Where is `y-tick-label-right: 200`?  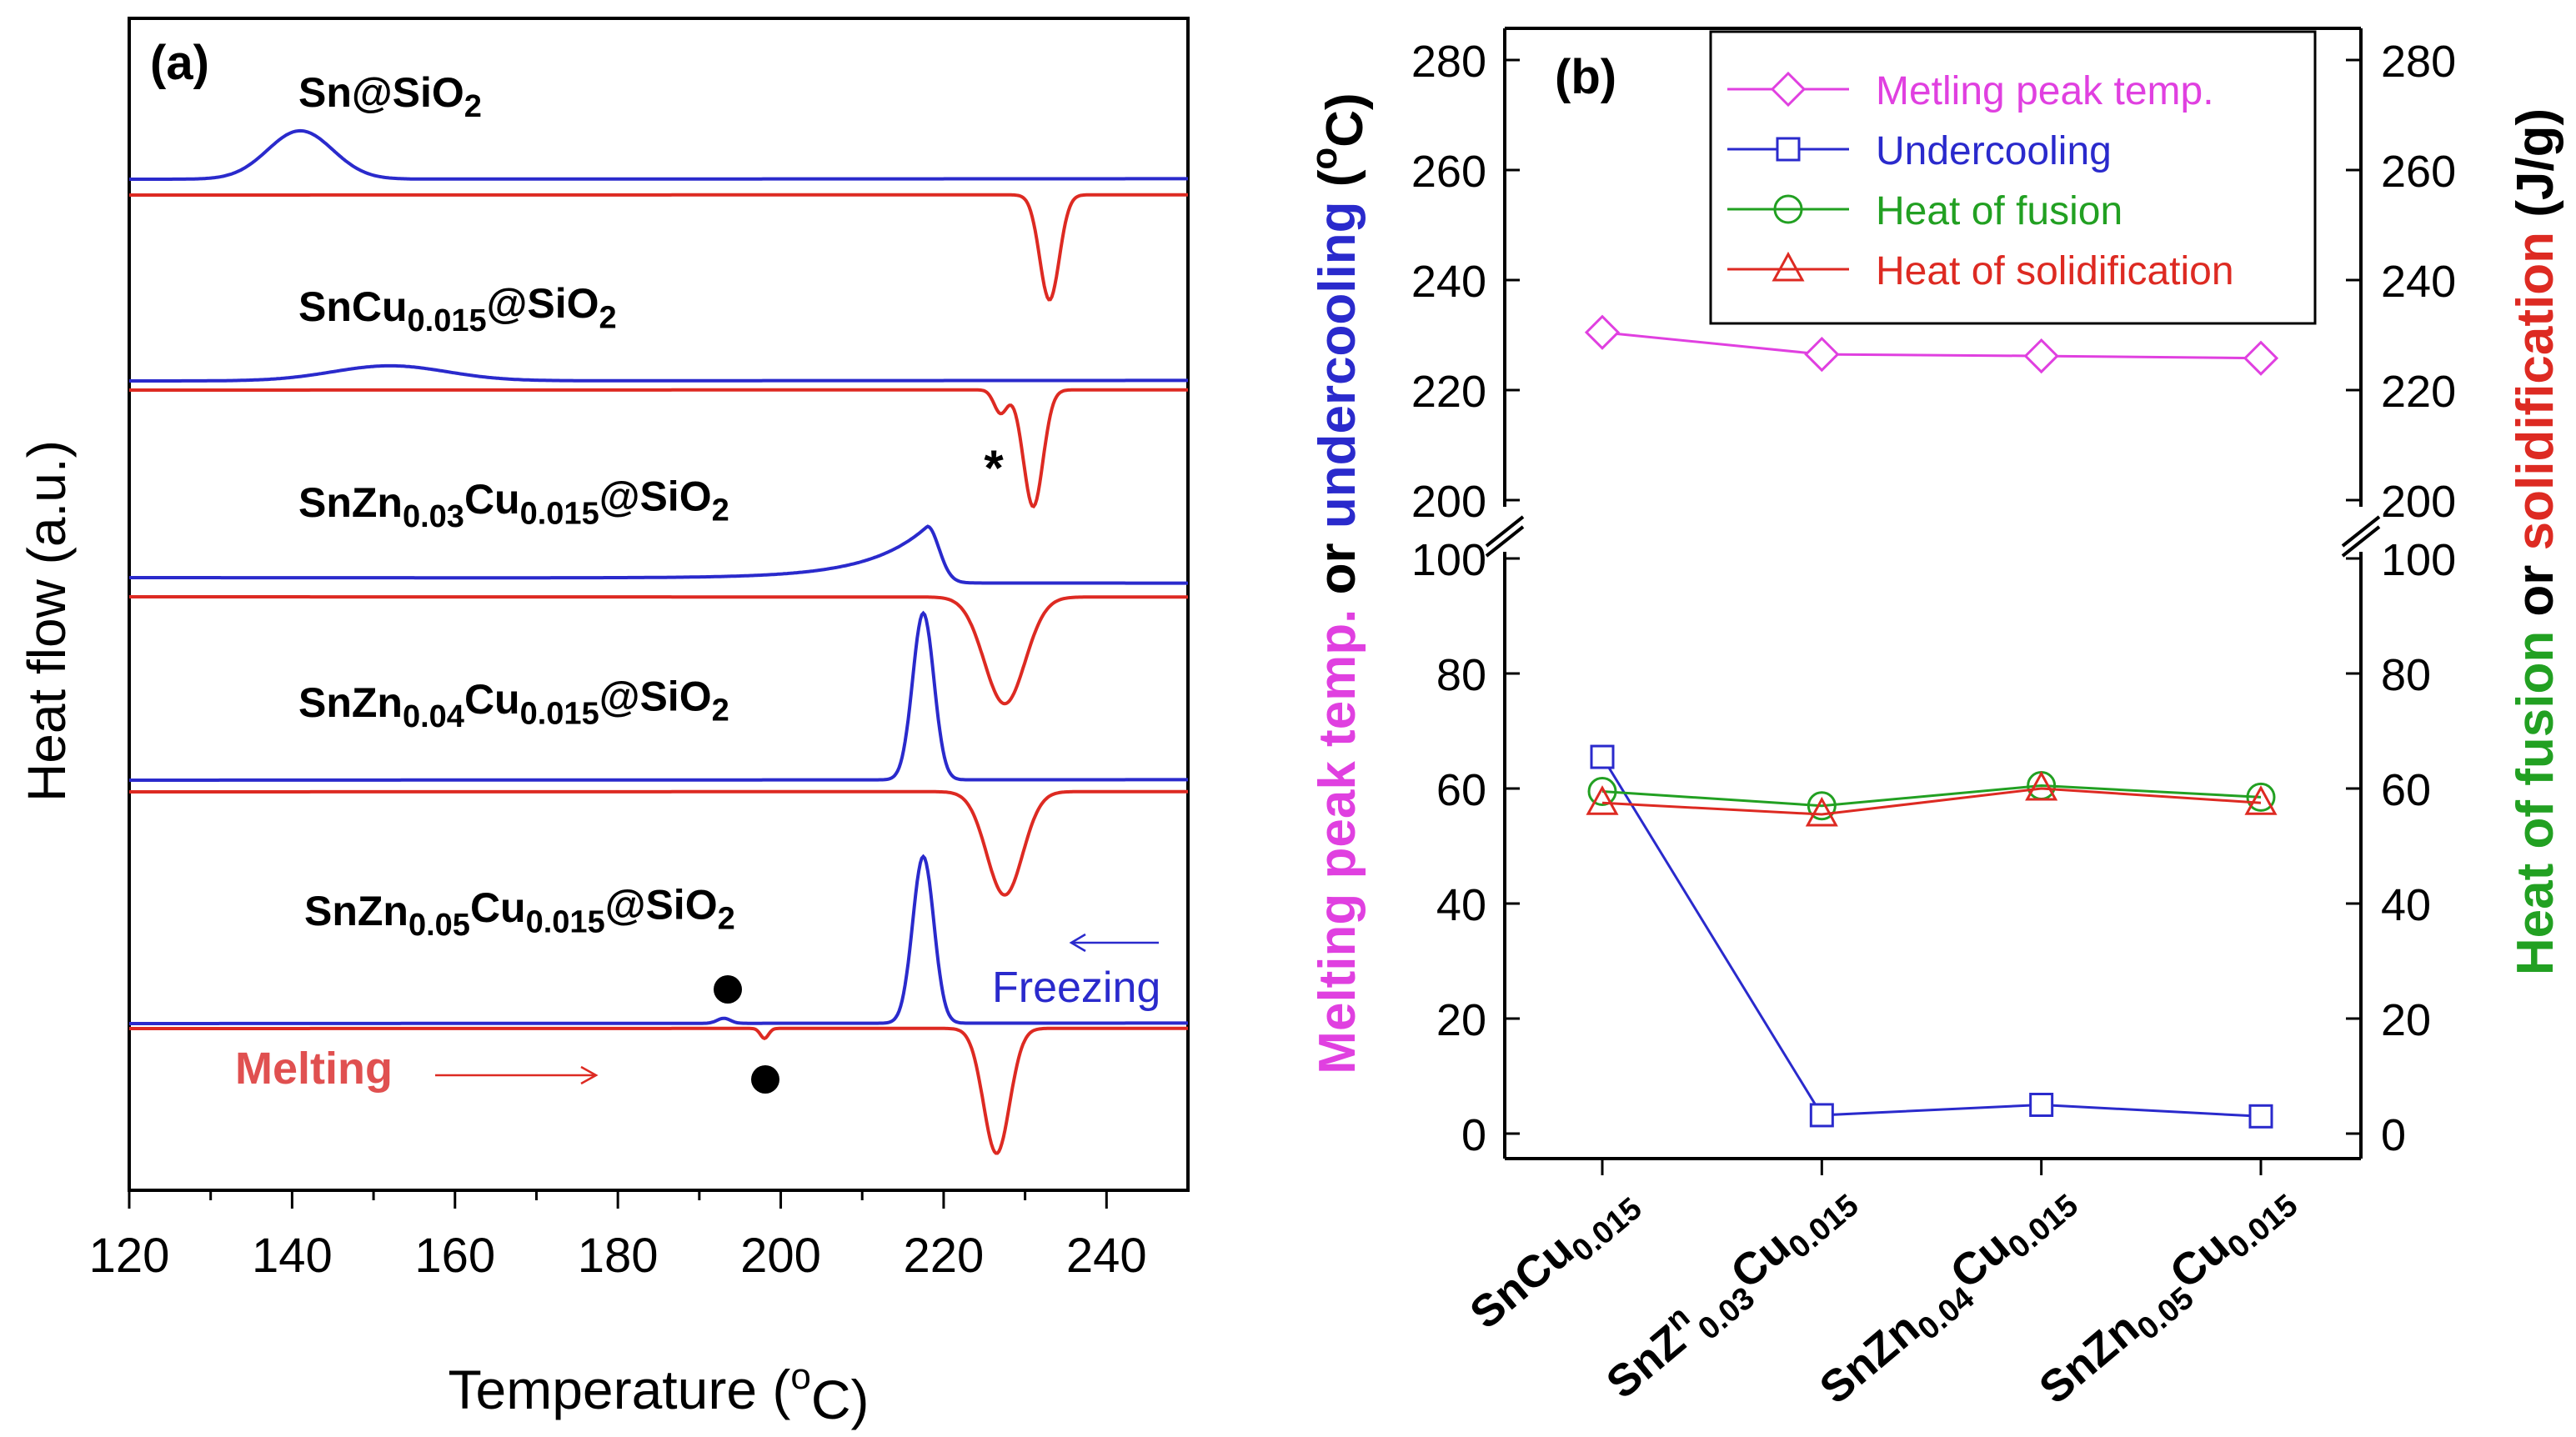 y-tick-label-right: 200 is located at coordinates (2418, 502).